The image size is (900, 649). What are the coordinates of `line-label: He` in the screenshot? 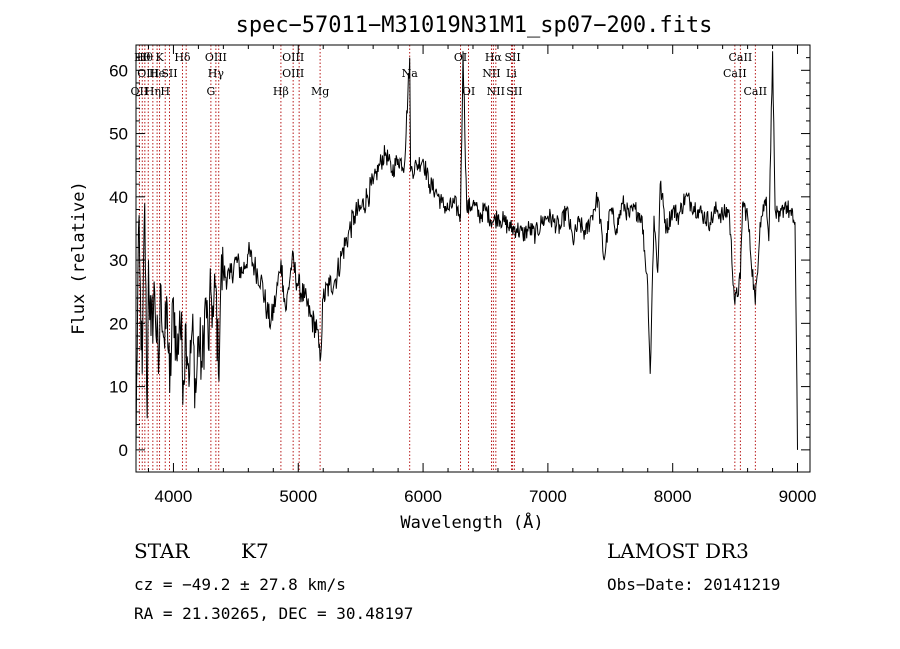 It's located at (157, 73).